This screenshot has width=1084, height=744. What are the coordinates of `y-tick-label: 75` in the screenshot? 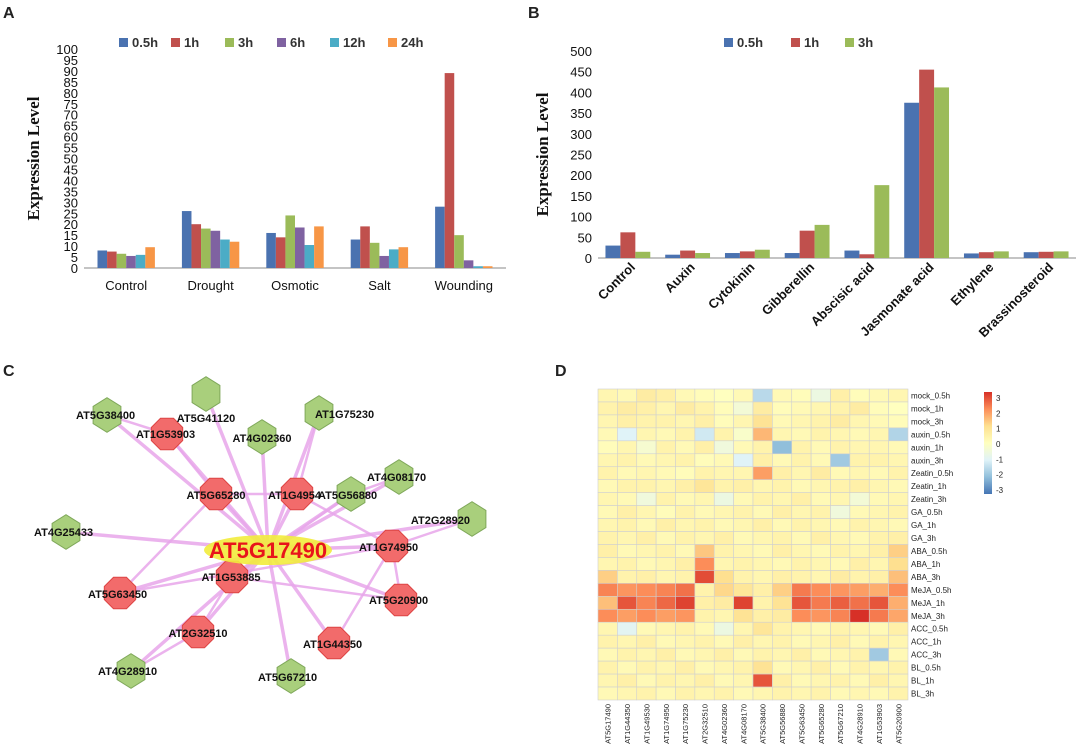 It's located at (71, 104).